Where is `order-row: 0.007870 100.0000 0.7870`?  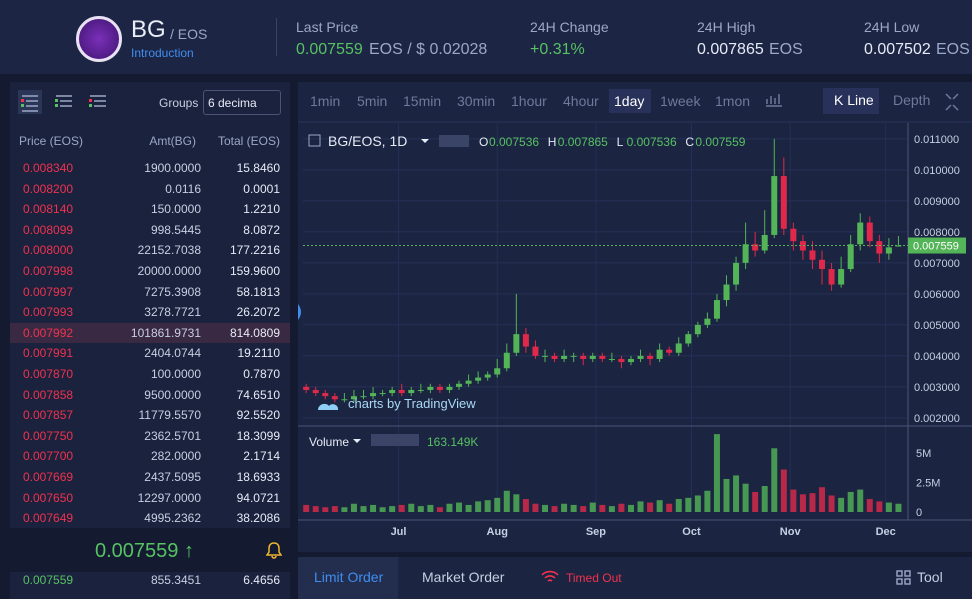 order-row: 0.007870 100.0000 0.7870 is located at coordinates (150, 374).